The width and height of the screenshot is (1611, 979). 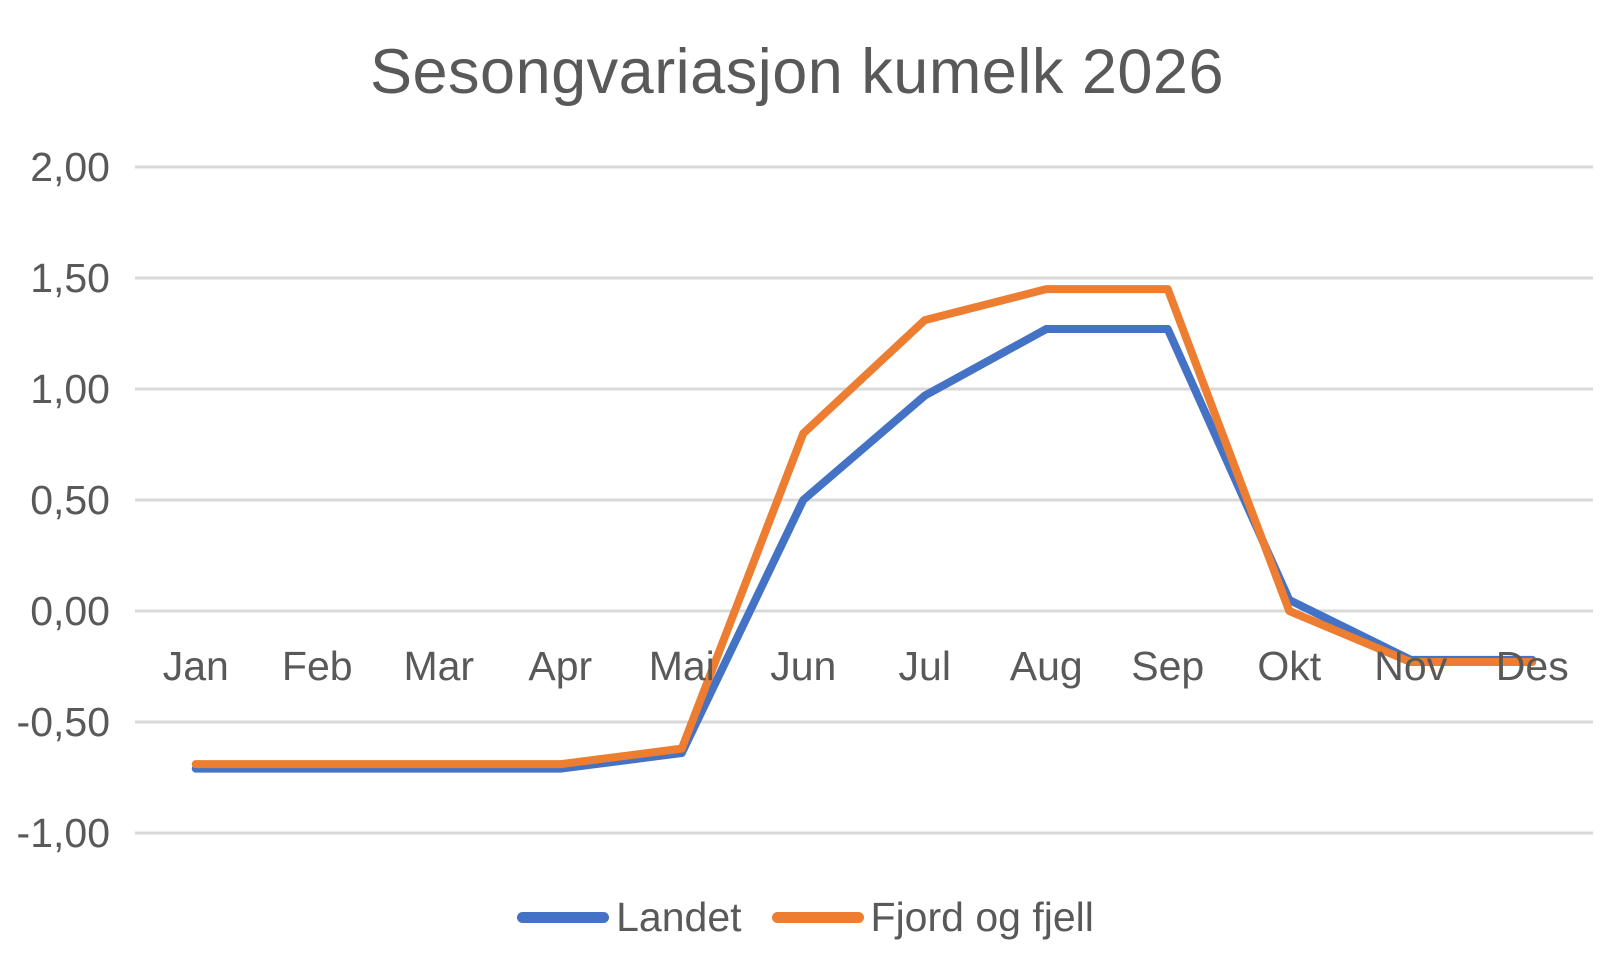 I want to click on chart-title: Sesongvariasjon kumelk 2026, so click(x=796, y=72).